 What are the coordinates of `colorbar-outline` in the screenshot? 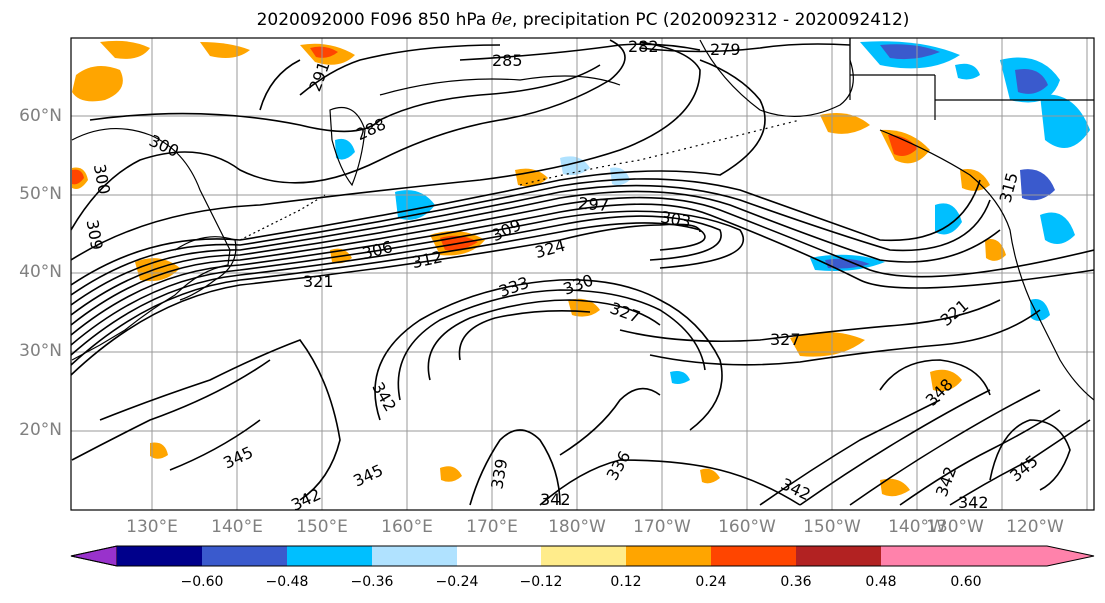 It's located at (582, 556).